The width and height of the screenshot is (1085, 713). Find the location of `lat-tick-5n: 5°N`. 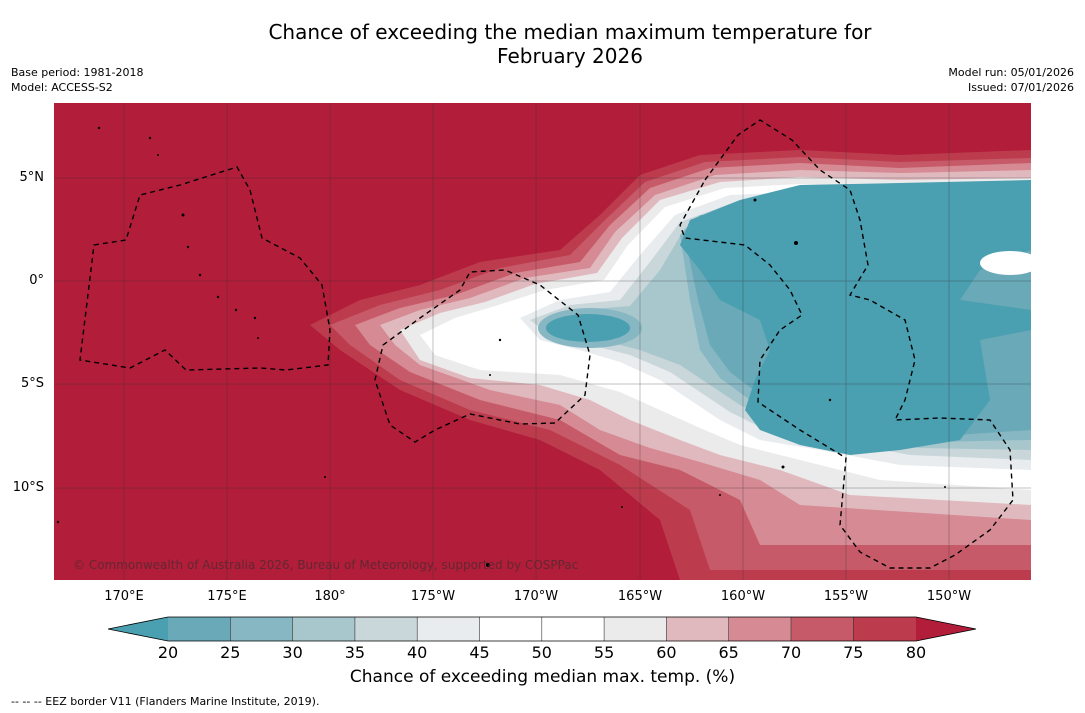

lat-tick-5n: 5°N is located at coordinates (32, 177).